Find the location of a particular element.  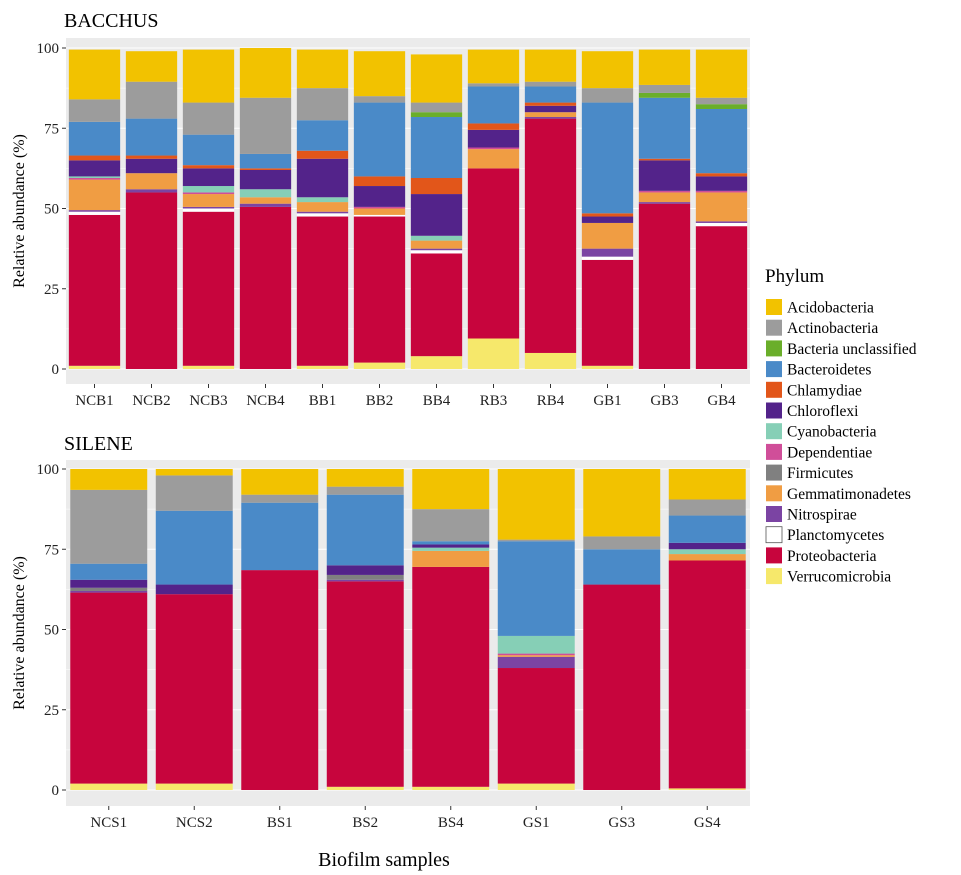

segment-bb2-acidobacteria is located at coordinates (379, 74).